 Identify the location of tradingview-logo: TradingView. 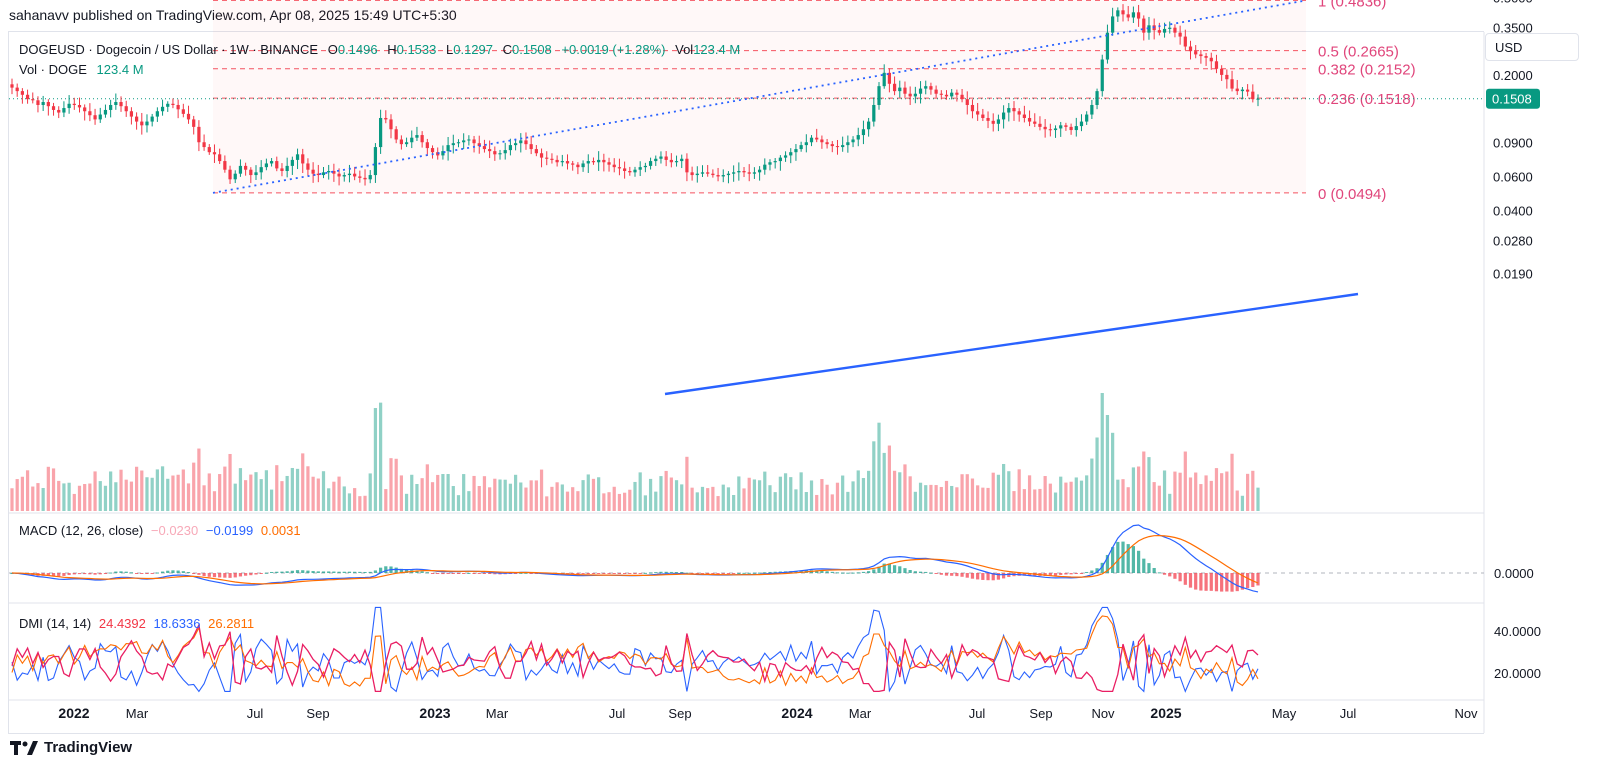
(71, 747).